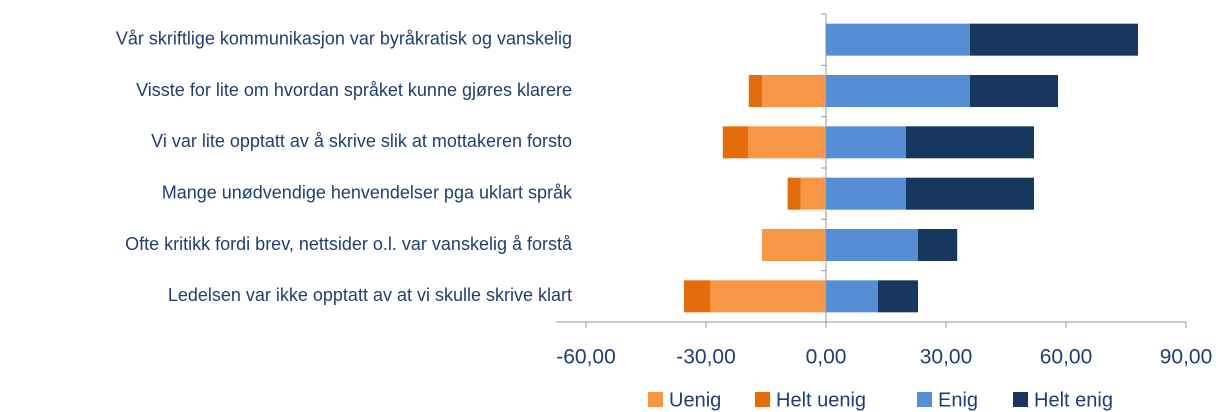 Image resolution: width=1221 pixels, height=412 pixels. What do you see at coordinates (706, 357) in the screenshot?
I see `x-tick-label: -30,00` at bounding box center [706, 357].